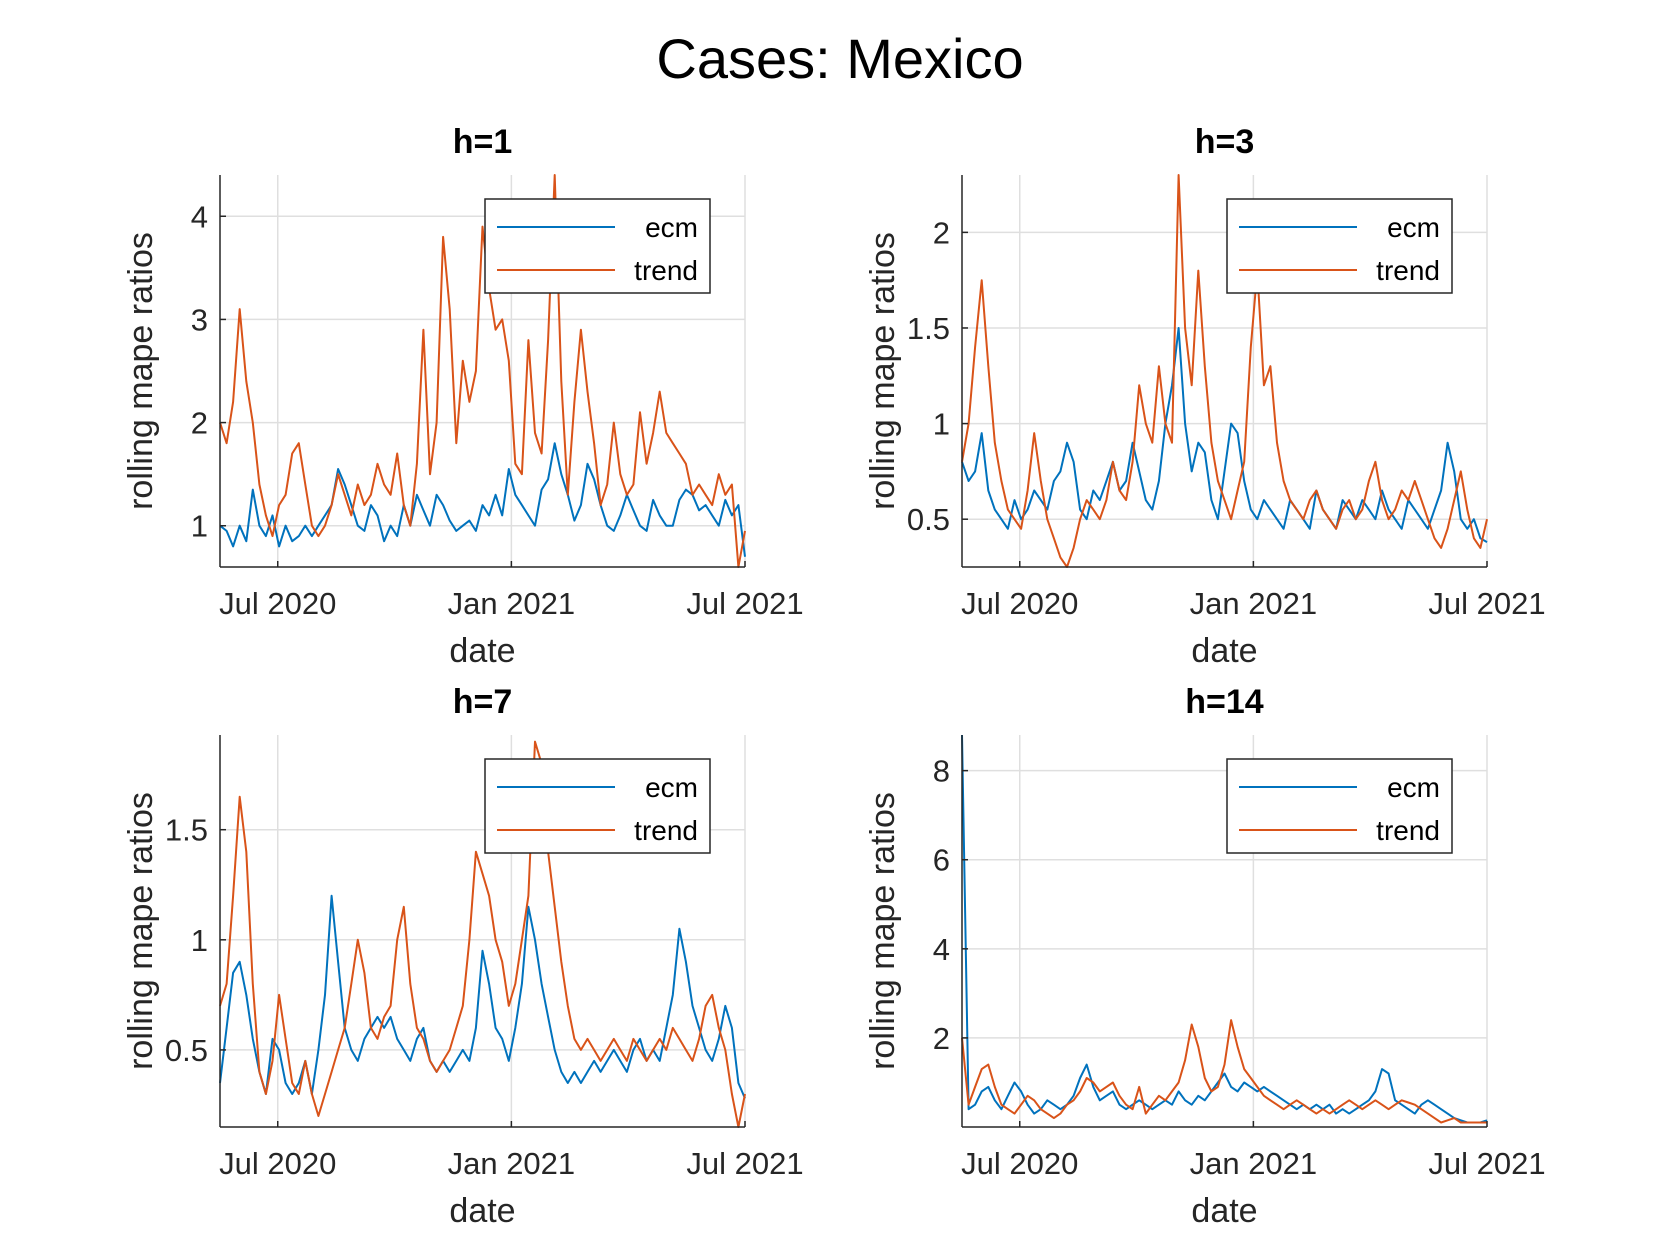 The image size is (1680, 1260). What do you see at coordinates (483, 142) in the screenshot?
I see `subplot-title: h=1` at bounding box center [483, 142].